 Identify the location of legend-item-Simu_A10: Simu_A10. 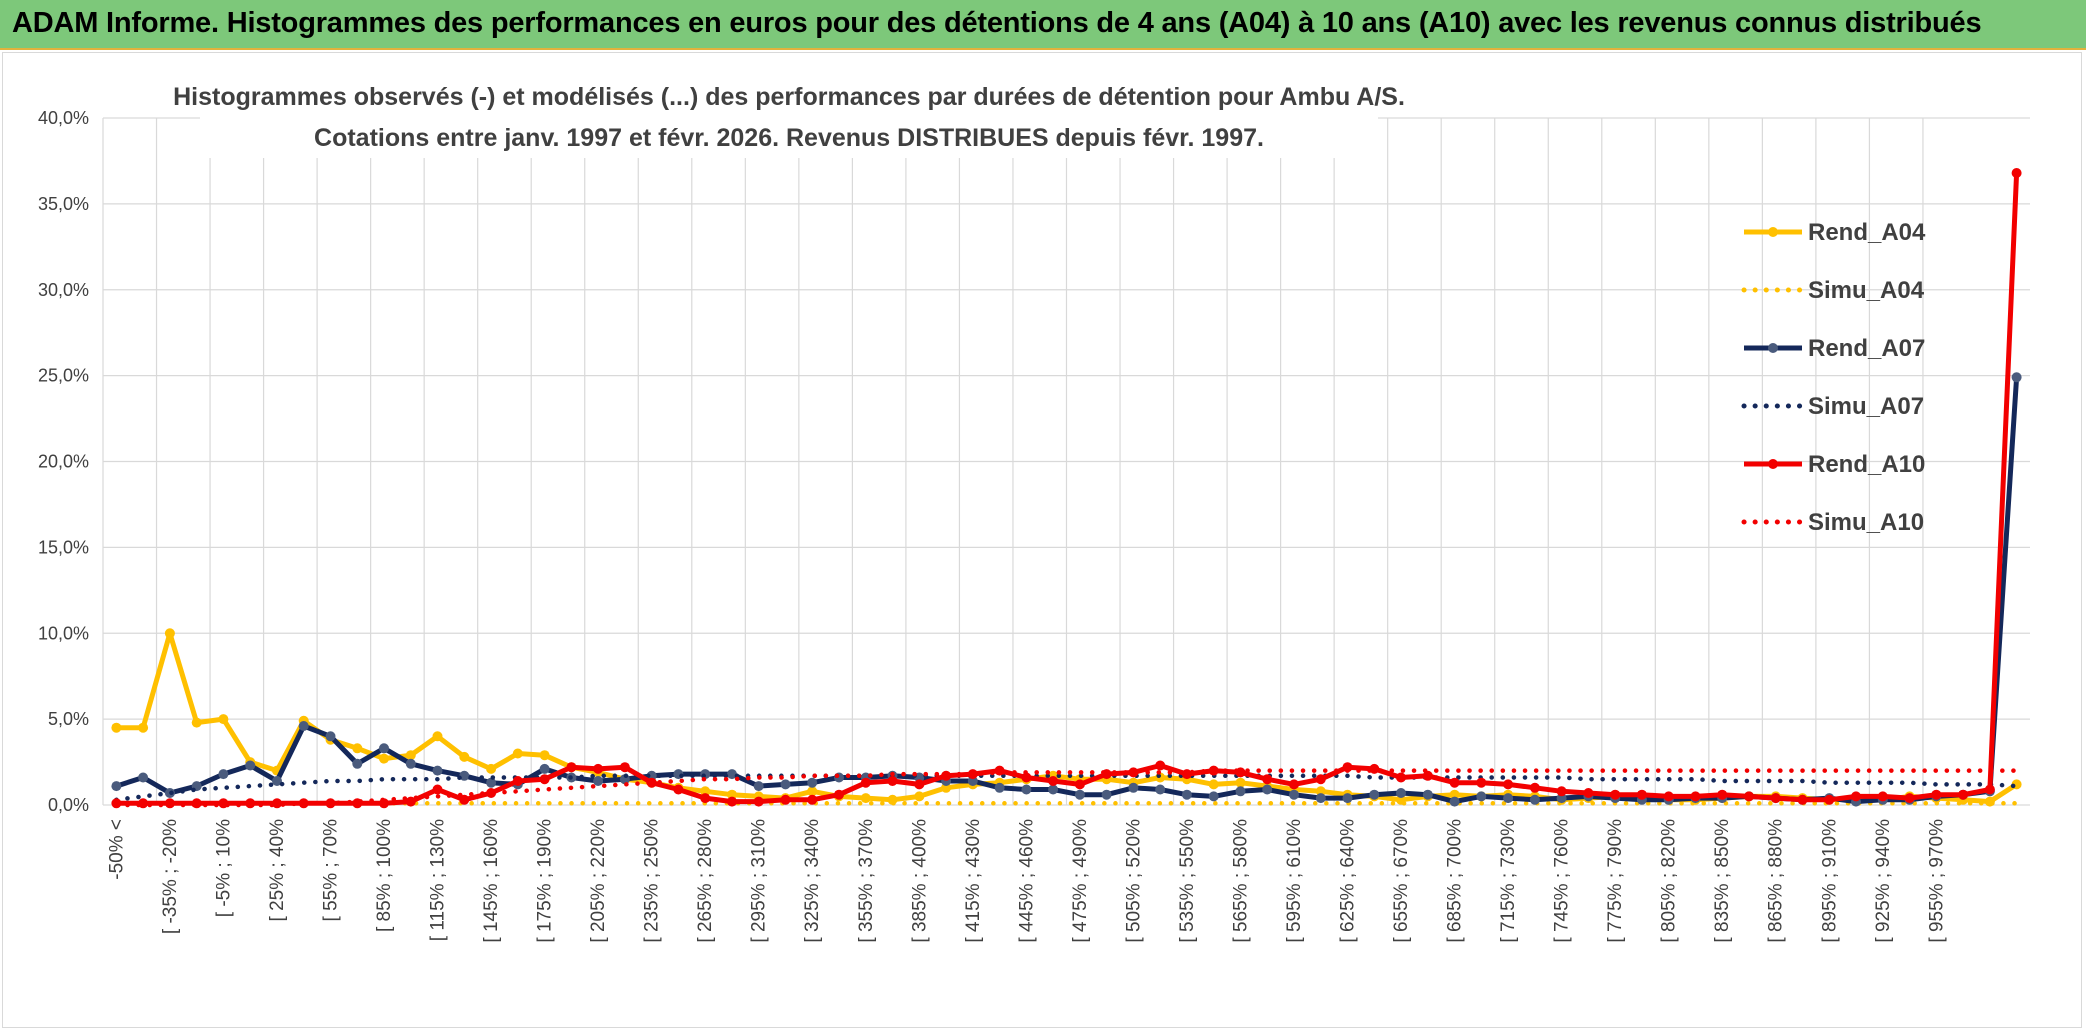
(1832, 522).